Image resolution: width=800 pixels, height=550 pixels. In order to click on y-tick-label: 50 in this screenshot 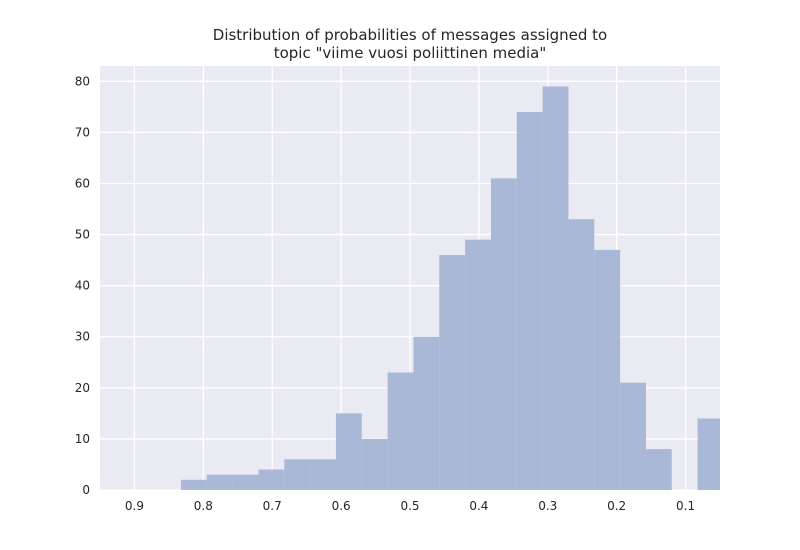, I will do `click(82, 235)`.